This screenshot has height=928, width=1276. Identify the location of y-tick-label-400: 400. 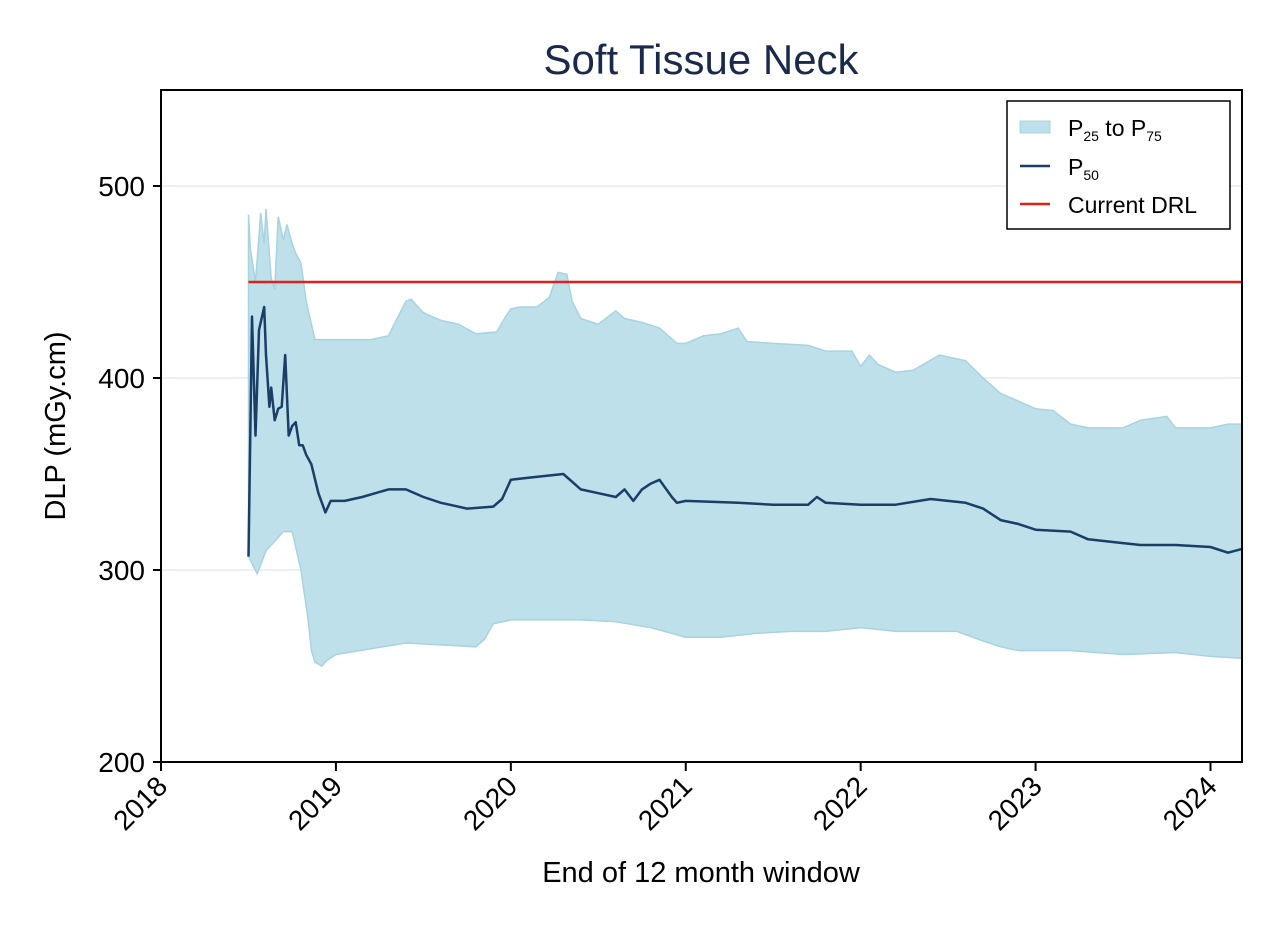
(121, 378).